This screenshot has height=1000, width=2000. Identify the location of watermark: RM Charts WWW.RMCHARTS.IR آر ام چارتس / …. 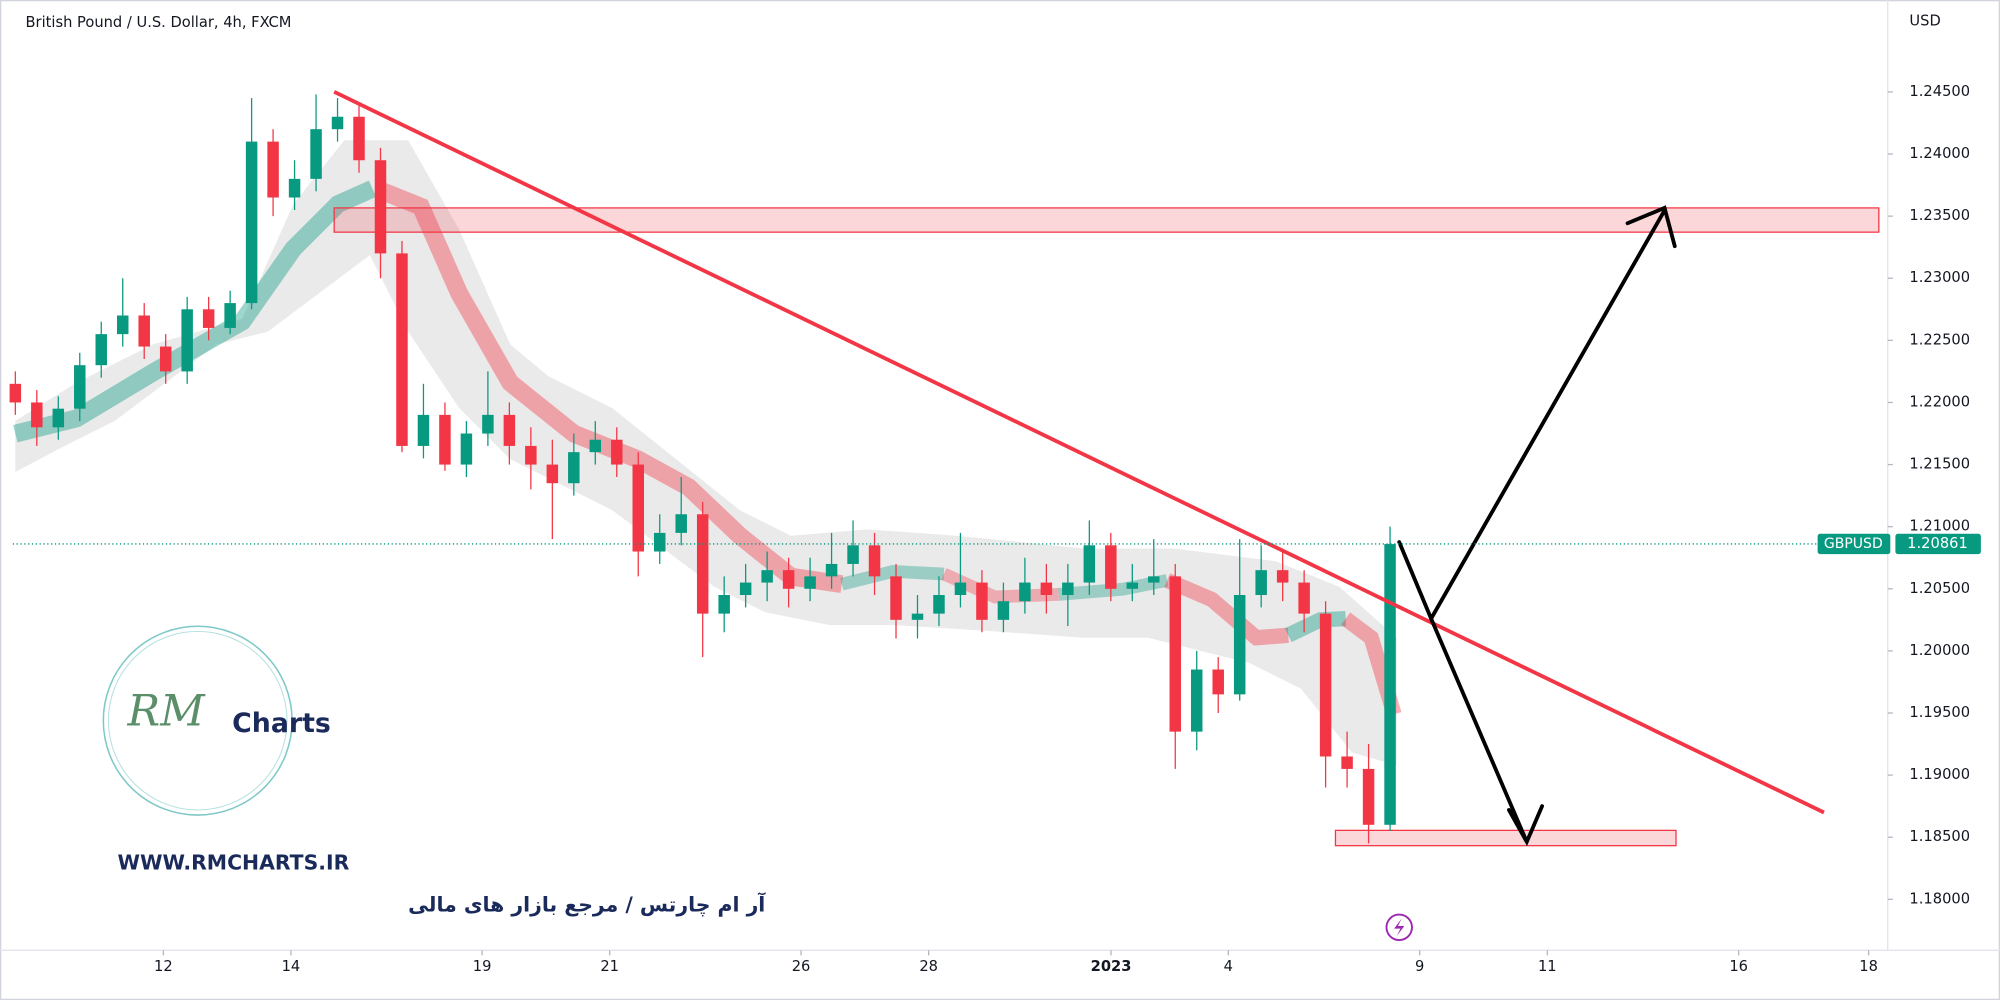
(434, 771).